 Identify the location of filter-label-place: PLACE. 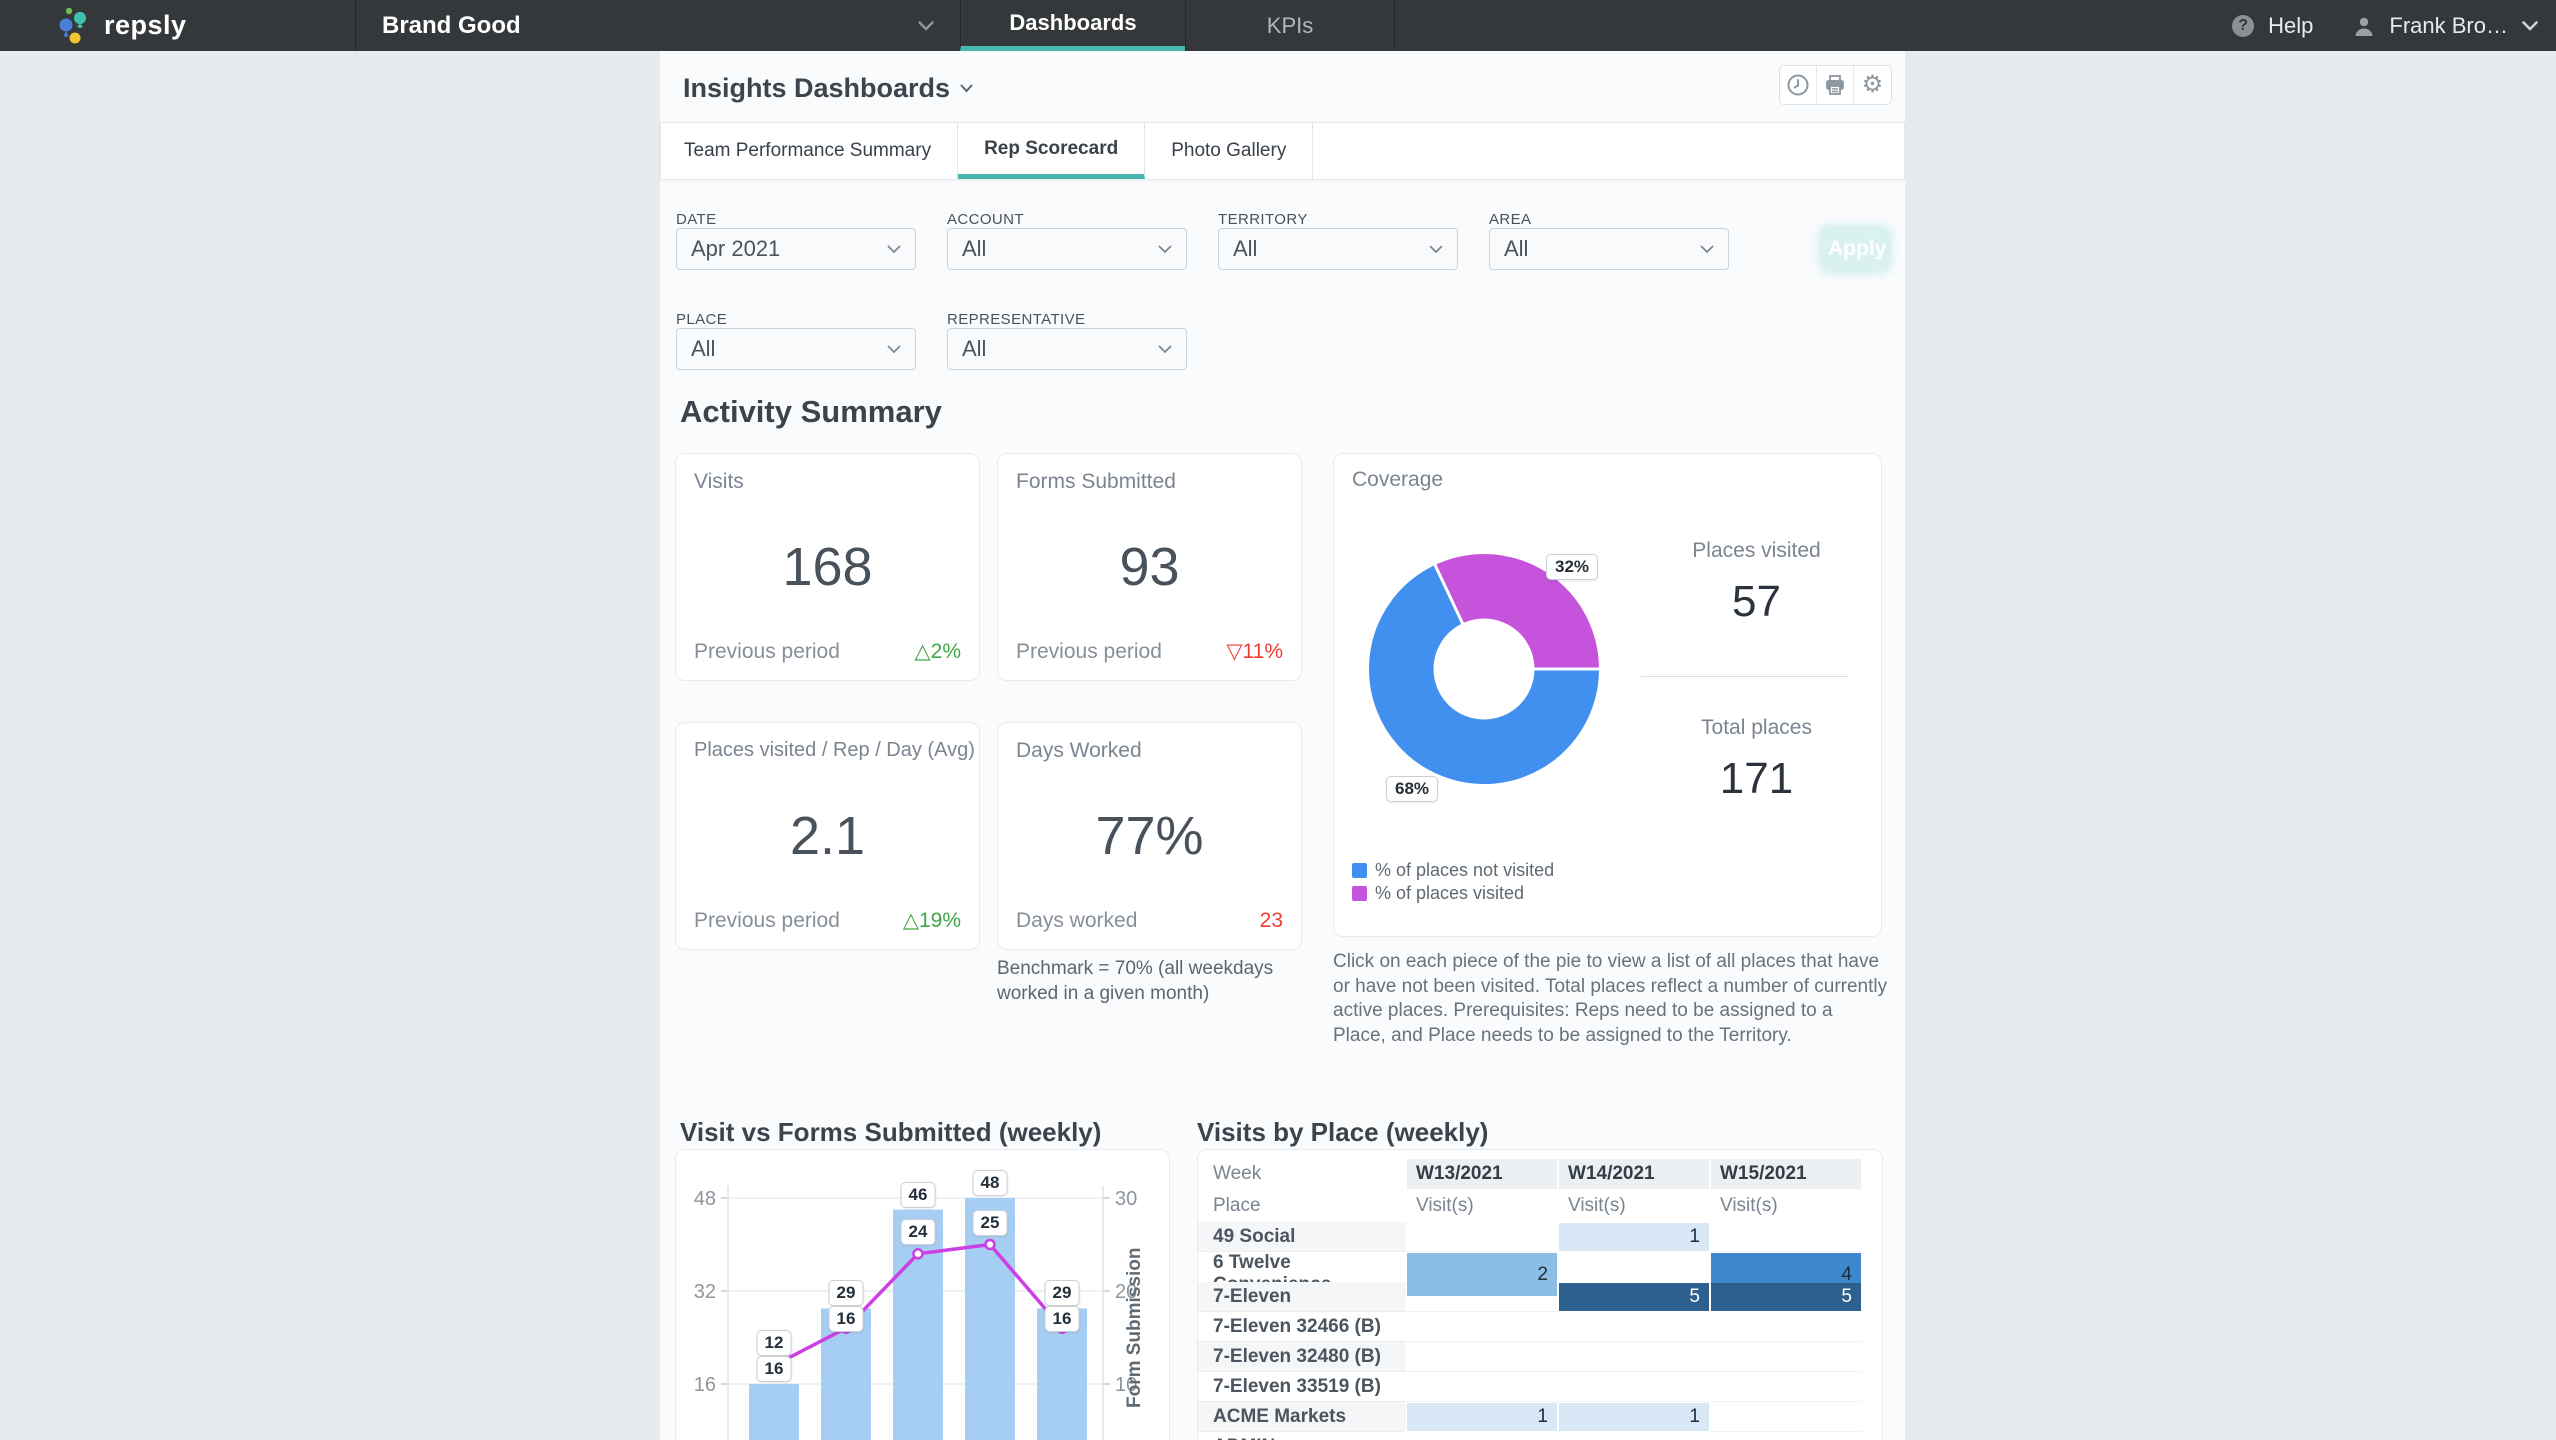
(702, 319).